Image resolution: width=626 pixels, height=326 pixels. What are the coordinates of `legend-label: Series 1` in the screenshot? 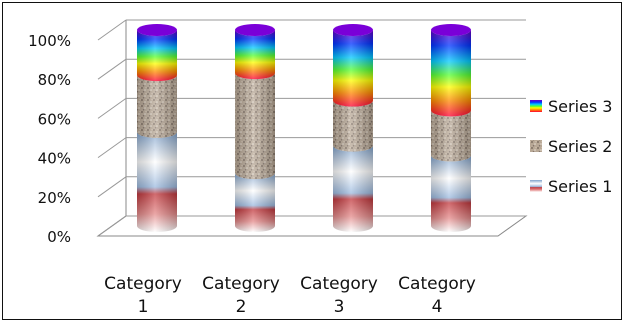 It's located at (580, 186).